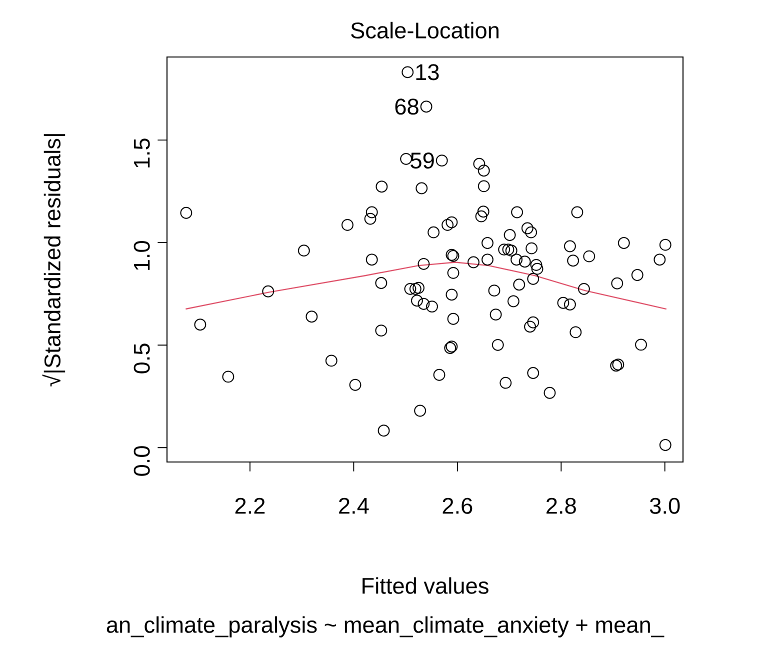  What do you see at coordinates (422, 160) in the screenshot?
I see `annotation: 59` at bounding box center [422, 160].